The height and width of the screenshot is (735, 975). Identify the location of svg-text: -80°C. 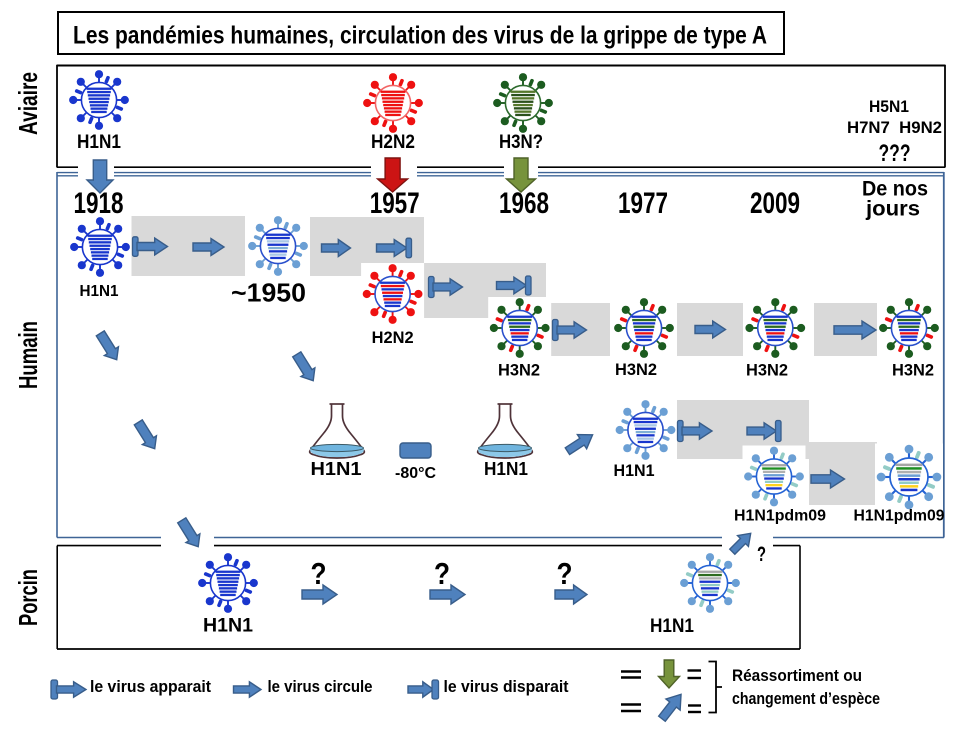
(415, 473).